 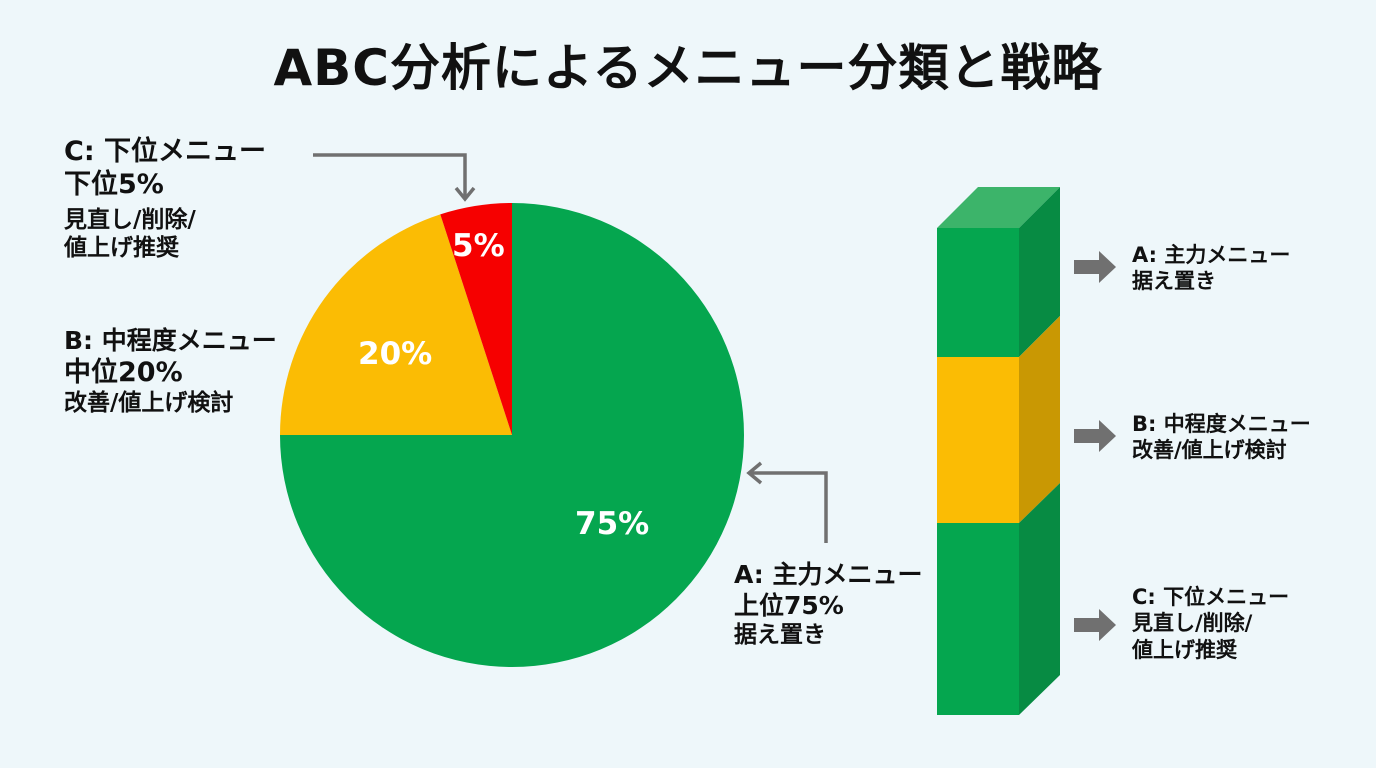 I want to click on bar-label-a-title: A: 主力メニュー, so click(x=1211, y=255).